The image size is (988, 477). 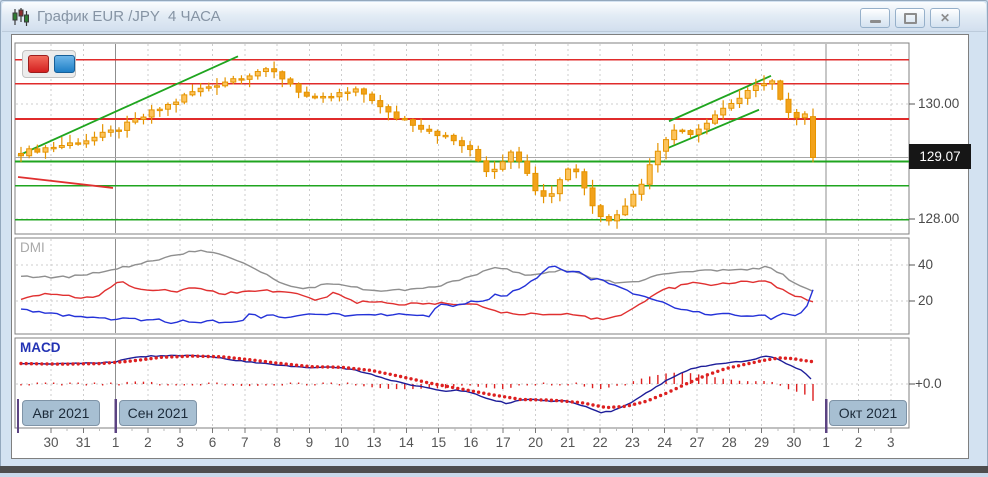 What do you see at coordinates (875, 18) in the screenshot?
I see `minimize-button` at bounding box center [875, 18].